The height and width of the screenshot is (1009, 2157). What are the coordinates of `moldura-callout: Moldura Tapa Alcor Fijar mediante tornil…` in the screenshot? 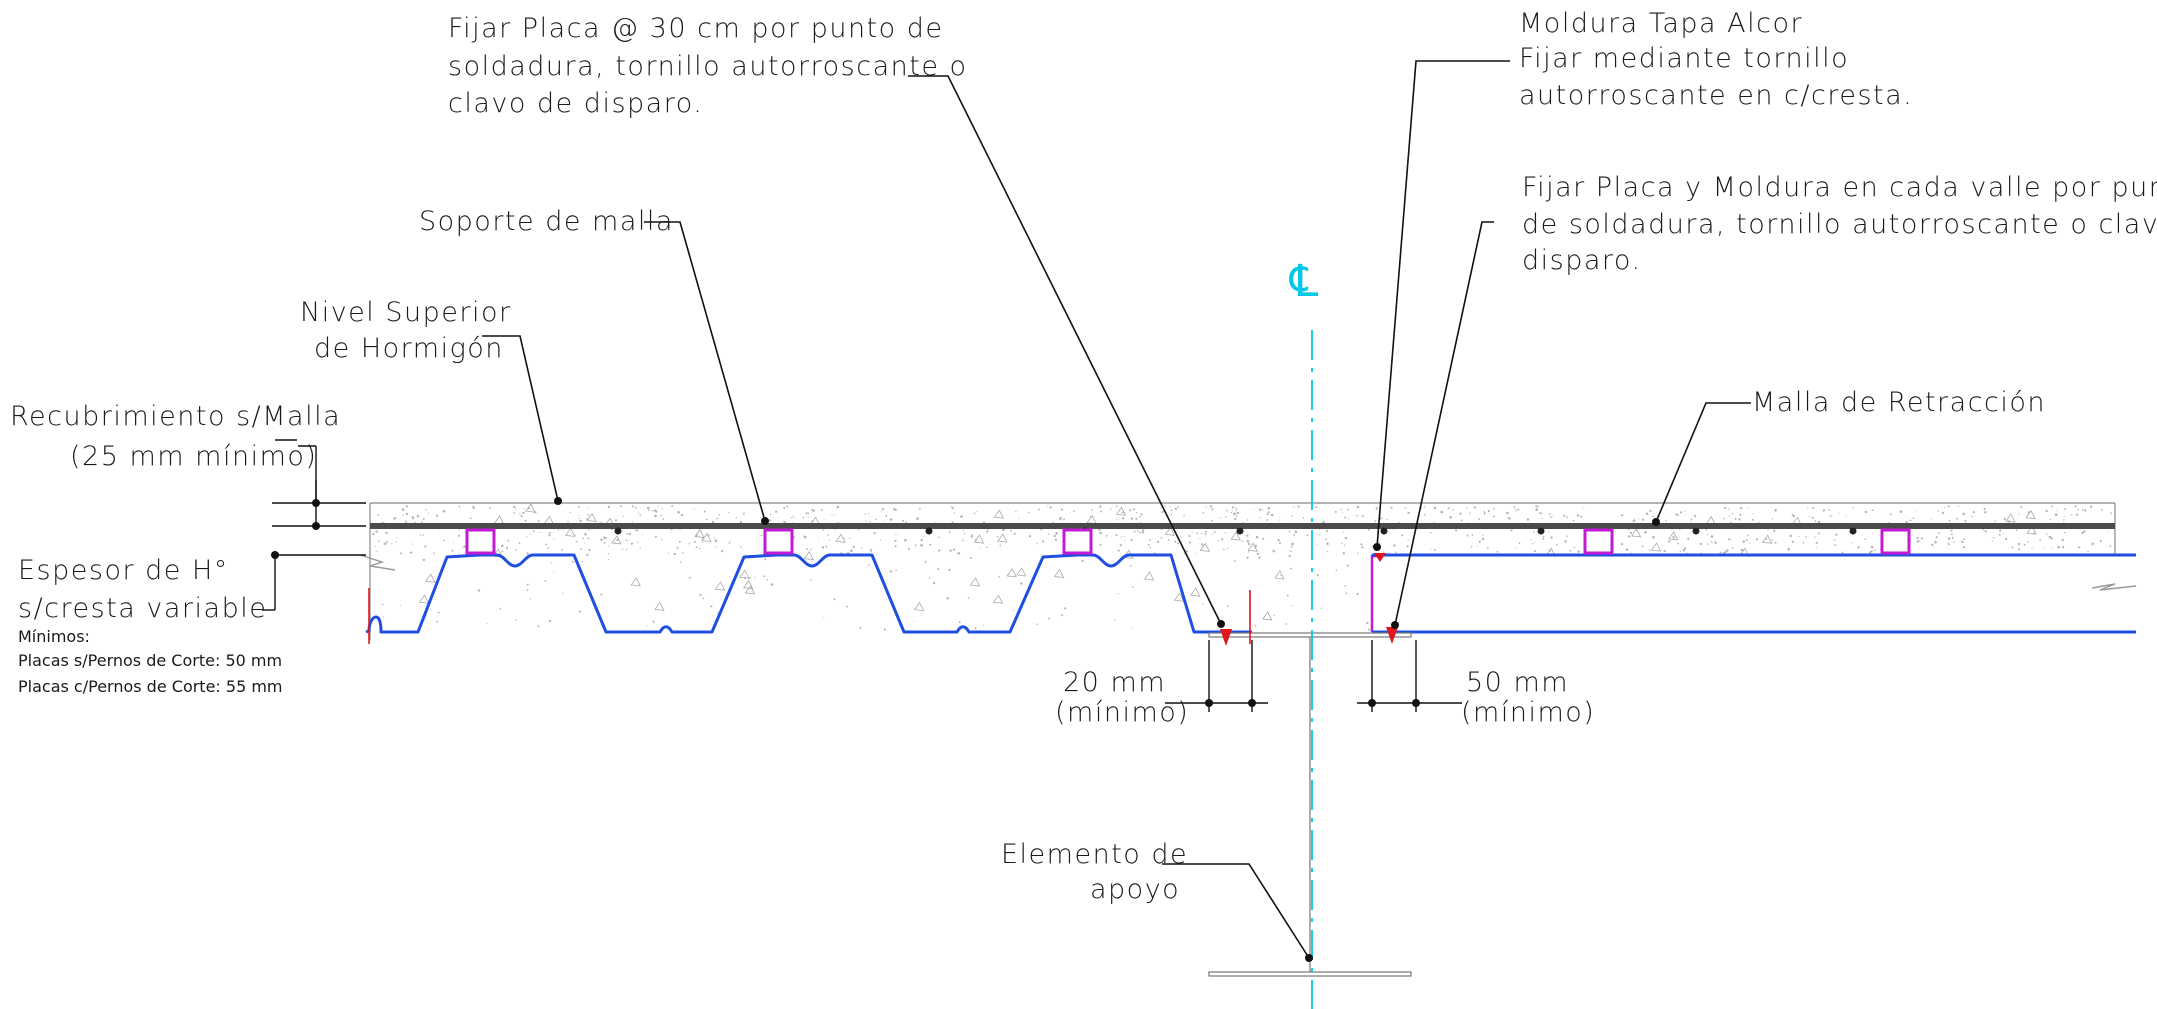 It's located at (1716, 59).